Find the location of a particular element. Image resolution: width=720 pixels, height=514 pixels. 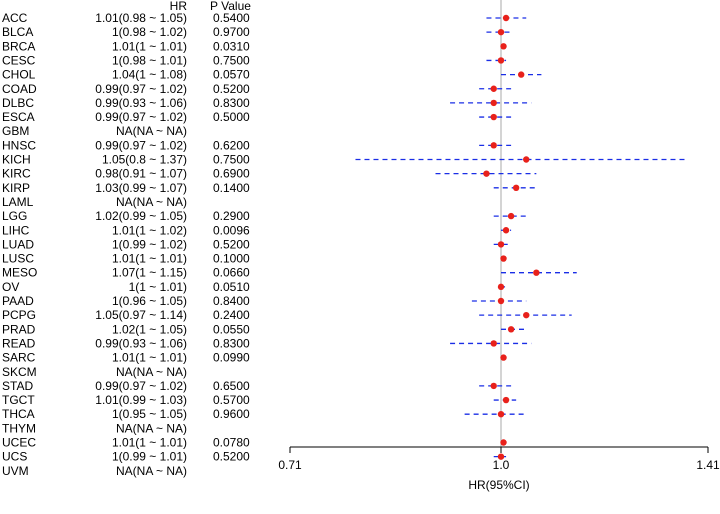

row-hr-luad: 1(0.99 ~ 1.02) is located at coordinates (149, 244).